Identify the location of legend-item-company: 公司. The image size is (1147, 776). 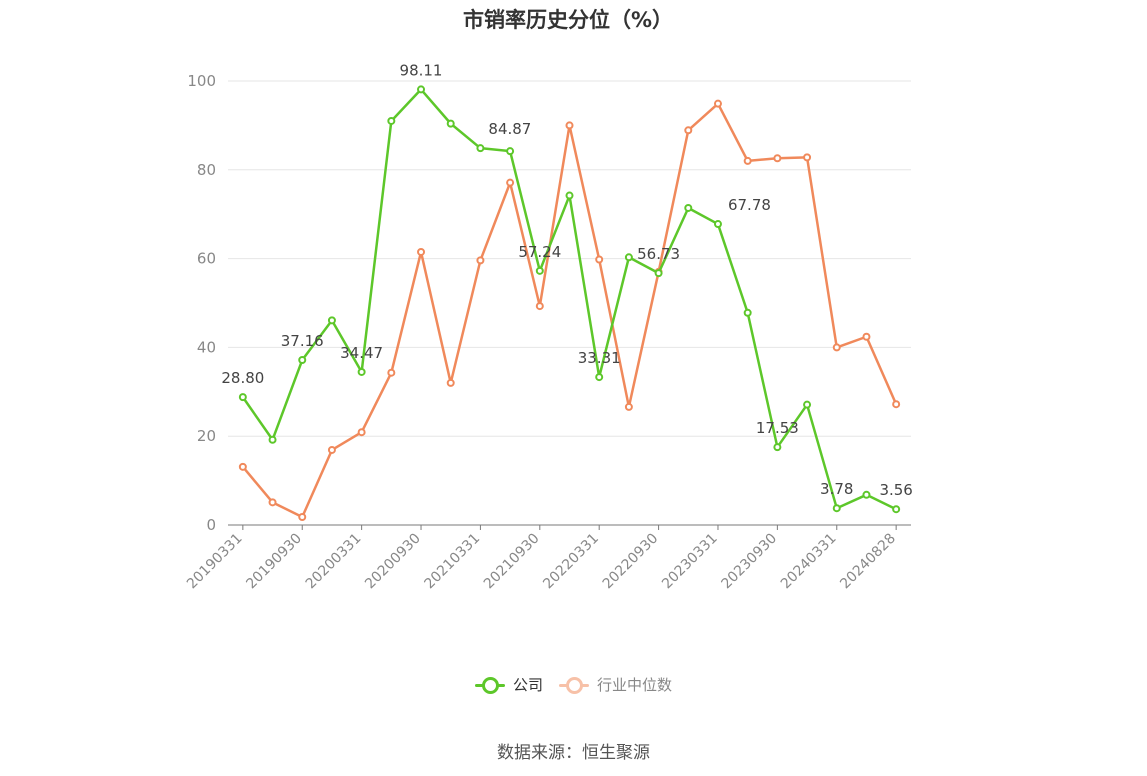
(508, 684).